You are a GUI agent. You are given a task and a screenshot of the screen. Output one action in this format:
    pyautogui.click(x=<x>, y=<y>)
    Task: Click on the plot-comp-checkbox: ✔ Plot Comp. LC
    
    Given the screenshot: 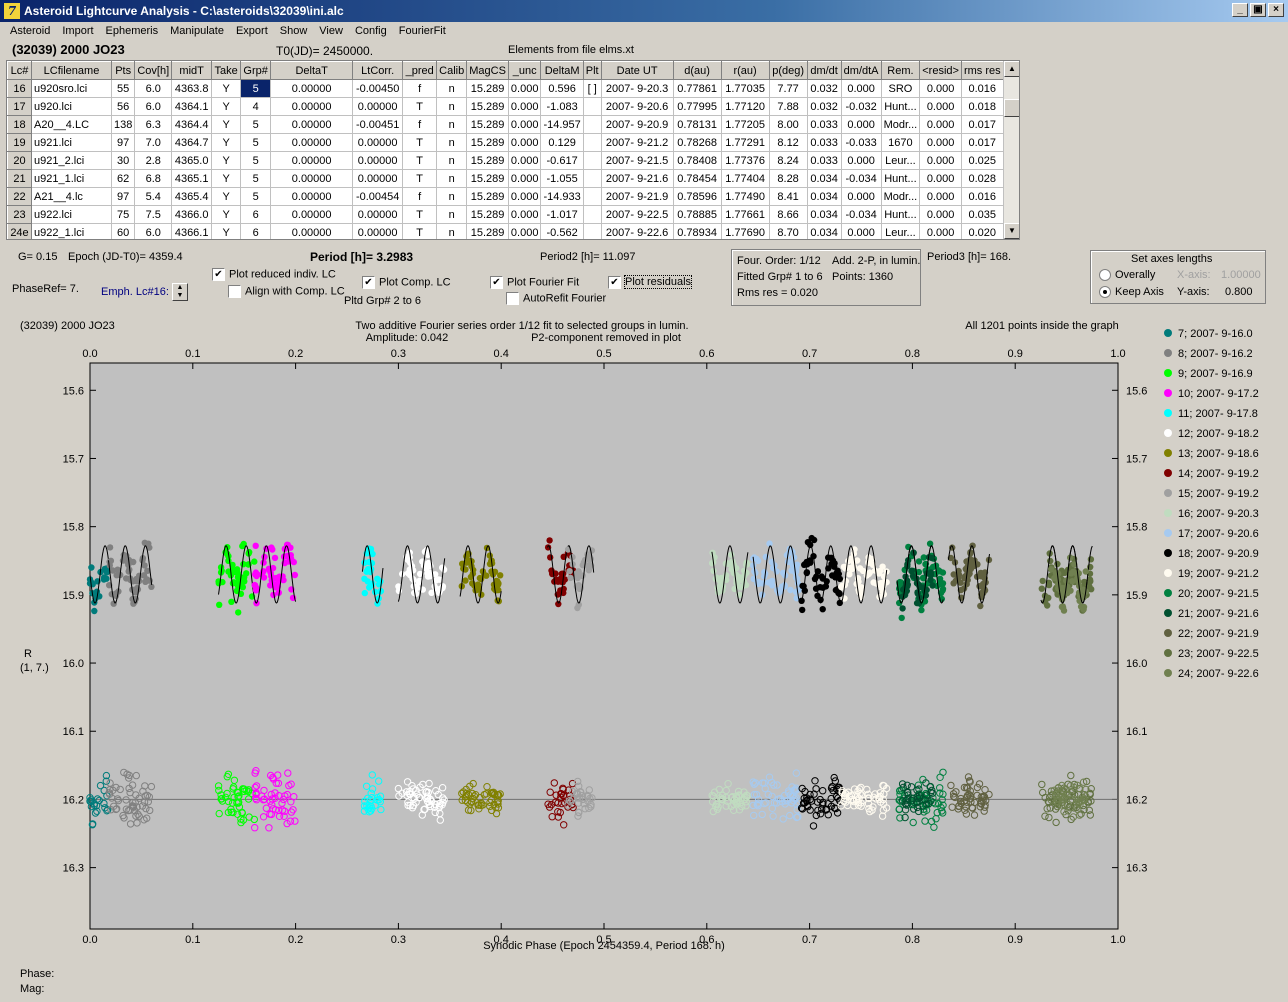 What is the action you would take?
    pyautogui.click(x=406, y=282)
    